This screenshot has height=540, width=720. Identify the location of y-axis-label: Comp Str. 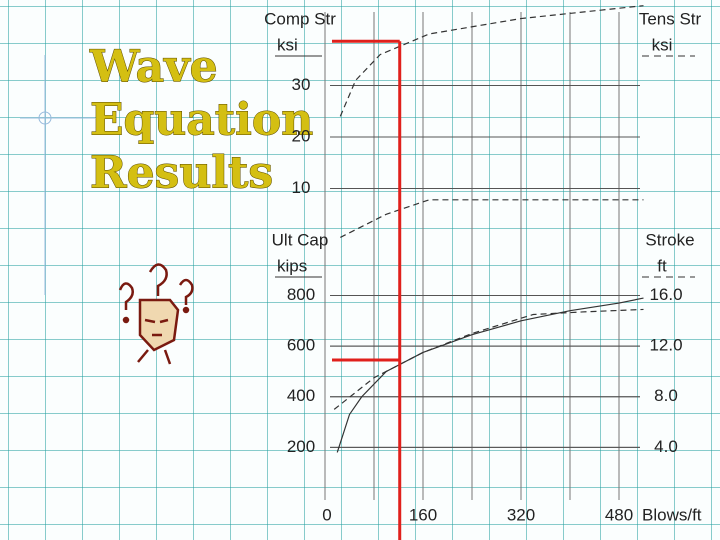
(300, 18).